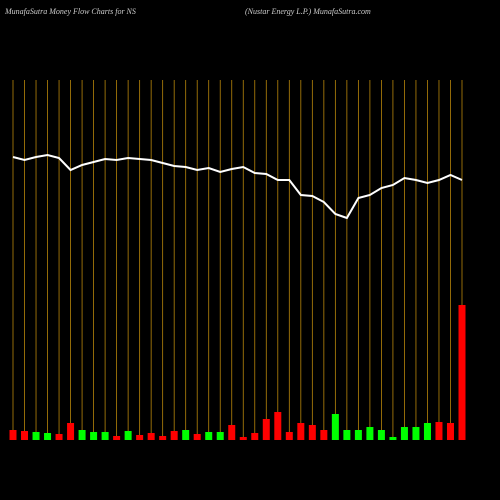 The image size is (500, 500). Describe the element at coordinates (70, 11) in the screenshot. I see `chart-title: MunafaSutra Money Flow Charts for NS` at that location.